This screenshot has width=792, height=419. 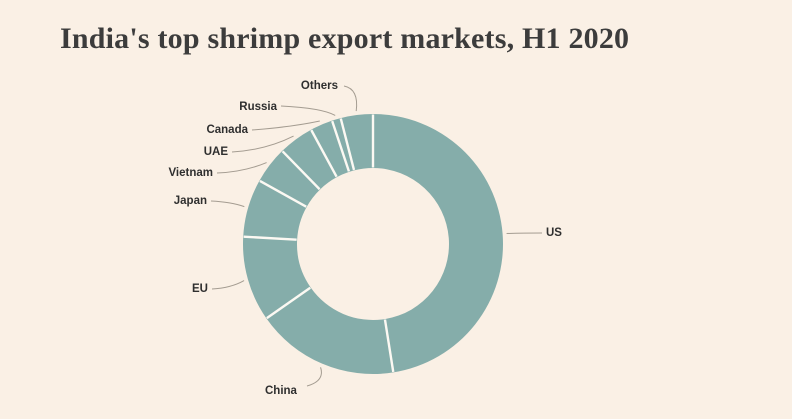 I want to click on slice-vietnam, so click(x=289, y=178).